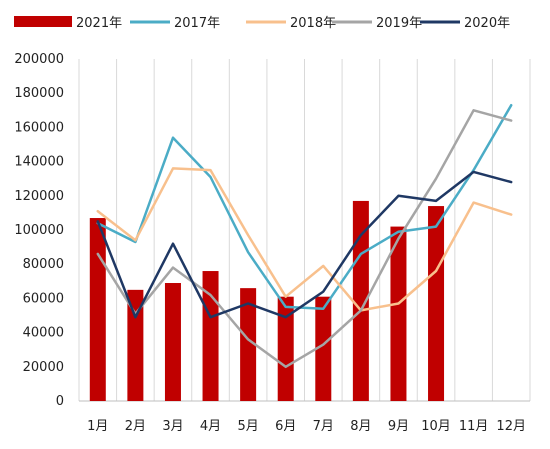 The height and width of the screenshot is (449, 550). Describe the element at coordinates (97, 426) in the screenshot. I see `x-tick-label: 1月` at that location.